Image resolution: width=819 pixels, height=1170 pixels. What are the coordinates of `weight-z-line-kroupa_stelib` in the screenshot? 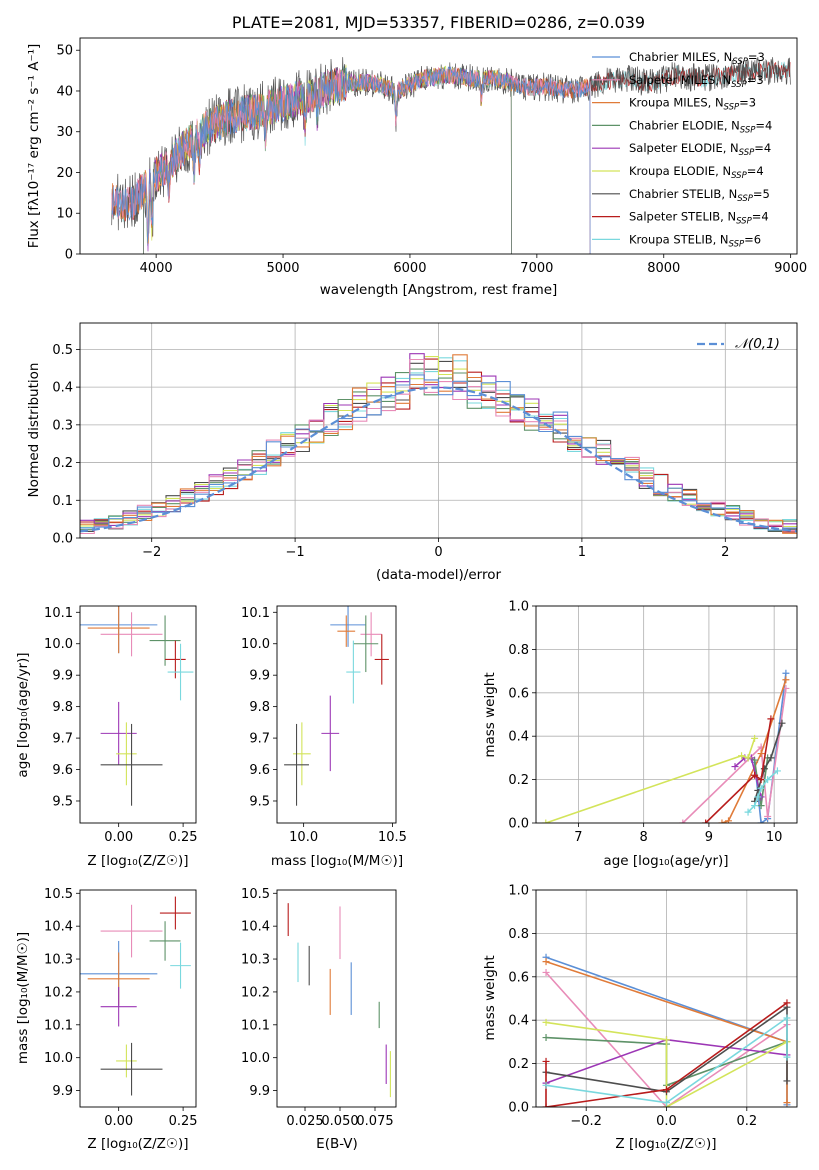 It's located at (666, 1060).